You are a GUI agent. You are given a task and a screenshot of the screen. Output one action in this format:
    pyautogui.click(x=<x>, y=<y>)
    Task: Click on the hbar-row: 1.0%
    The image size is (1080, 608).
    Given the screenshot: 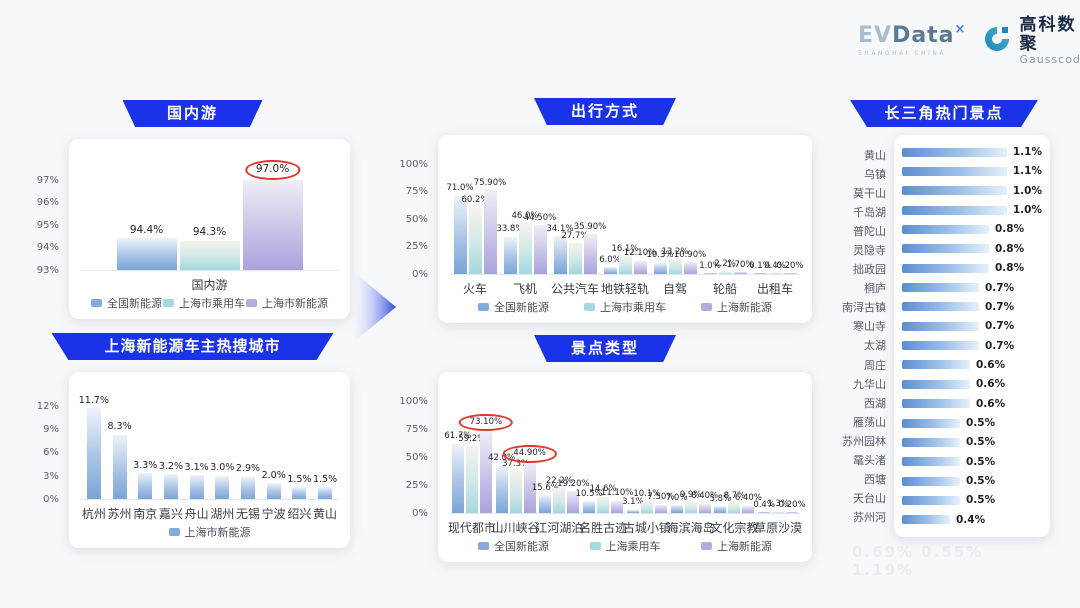 What is the action you would take?
    pyautogui.click(x=972, y=191)
    